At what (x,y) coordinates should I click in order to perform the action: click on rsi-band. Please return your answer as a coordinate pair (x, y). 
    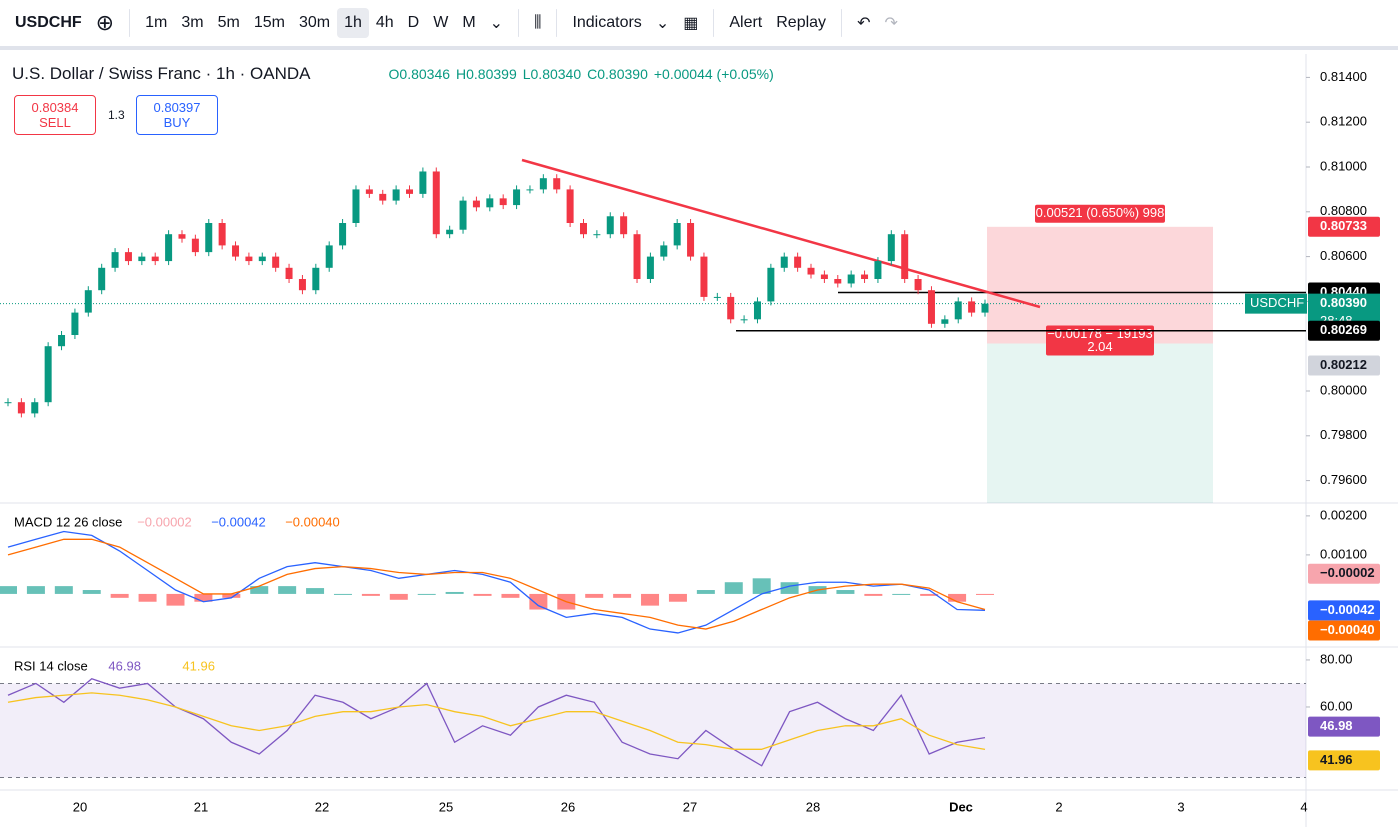
    Looking at the image, I should click on (653, 730).